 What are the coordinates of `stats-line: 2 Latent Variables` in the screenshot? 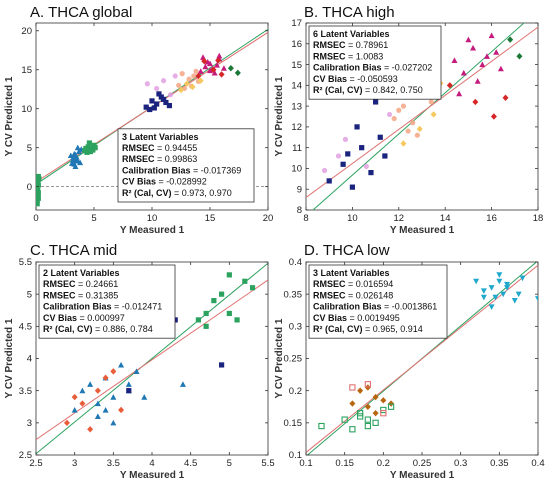 It's located at (81, 273).